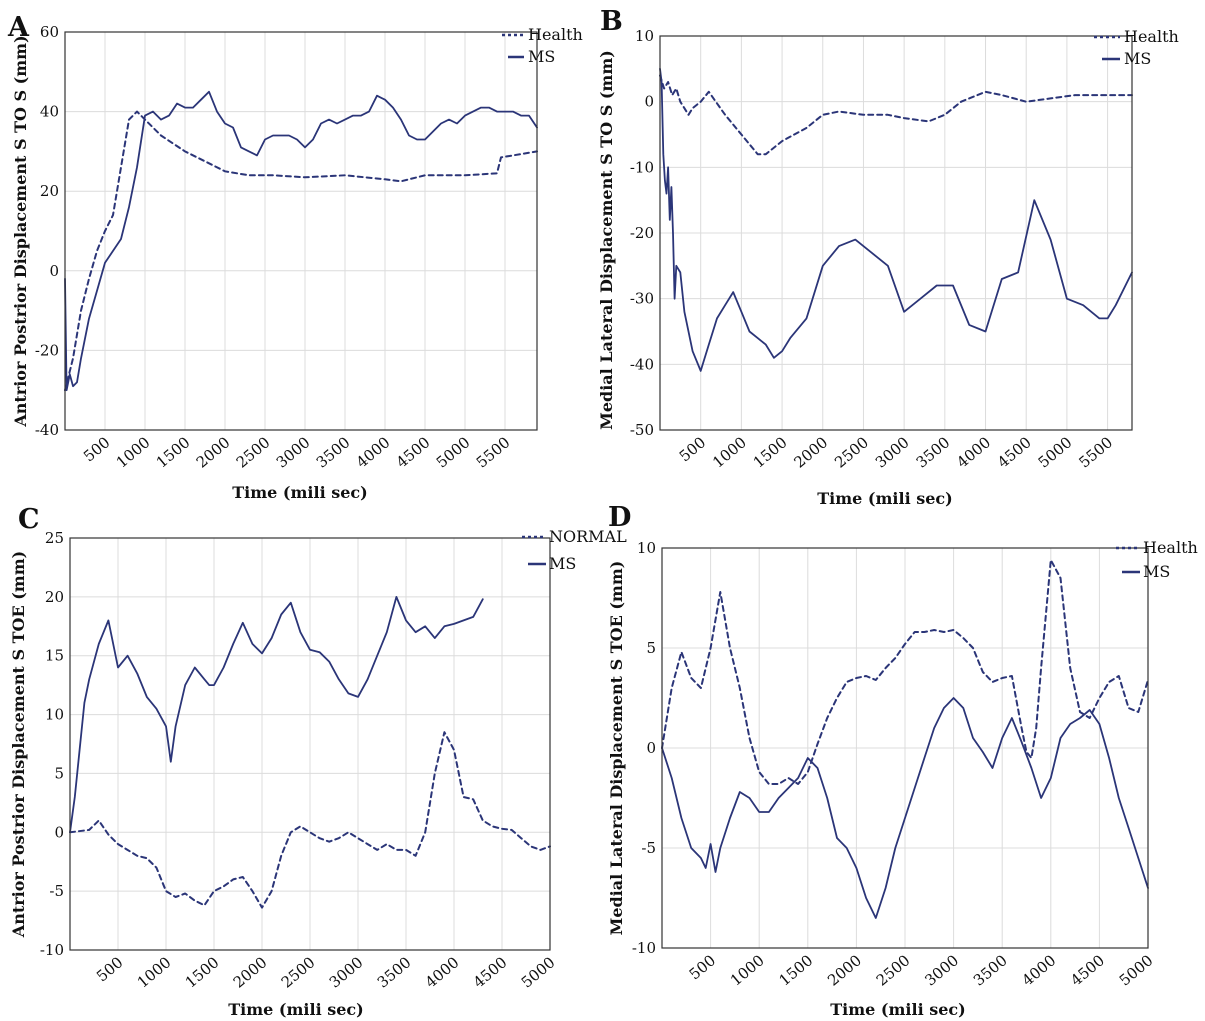 The width and height of the screenshot is (1205, 1021). I want to click on lines-d, so click(905, 739).